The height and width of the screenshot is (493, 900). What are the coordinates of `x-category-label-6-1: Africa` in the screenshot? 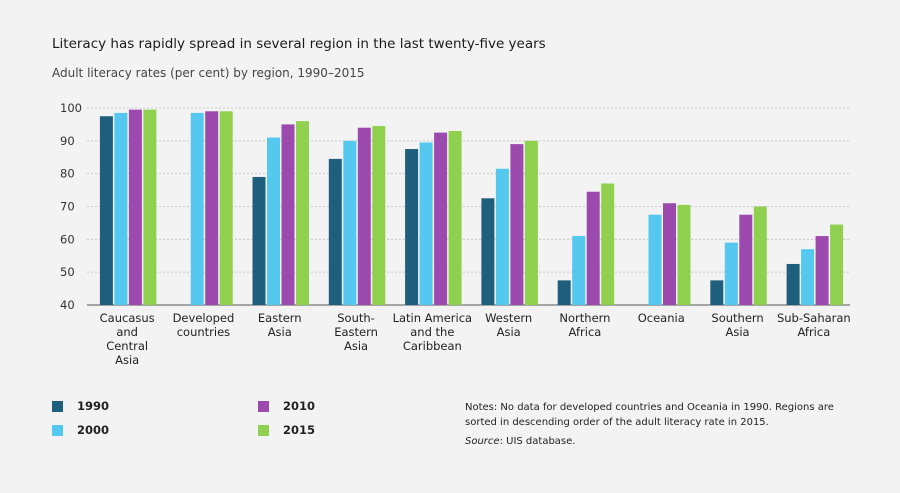 It's located at (585, 332).